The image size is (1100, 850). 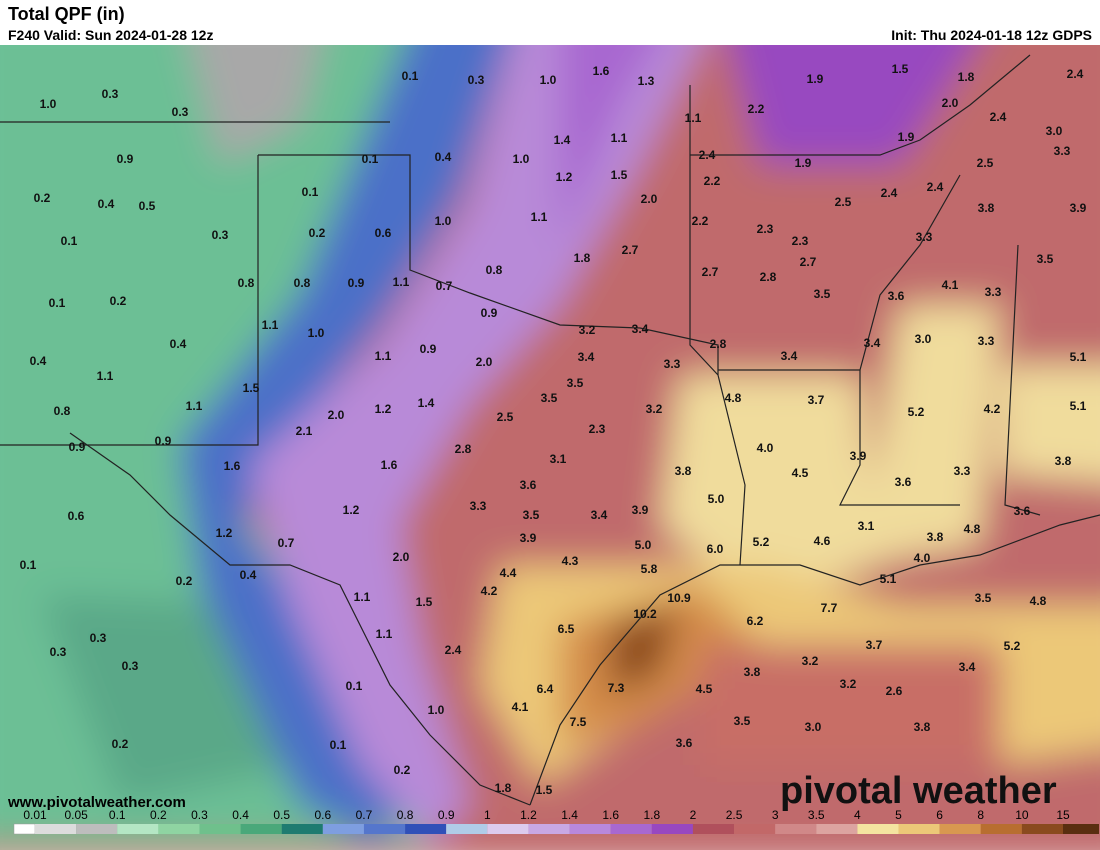 I want to click on map-label: 2.6, so click(x=894, y=691).